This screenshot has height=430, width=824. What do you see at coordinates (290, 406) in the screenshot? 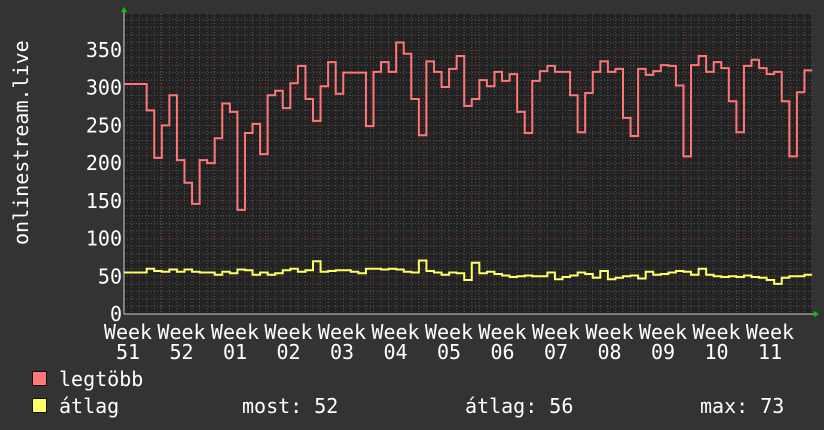
I see `stat-now: most: 52` at bounding box center [290, 406].